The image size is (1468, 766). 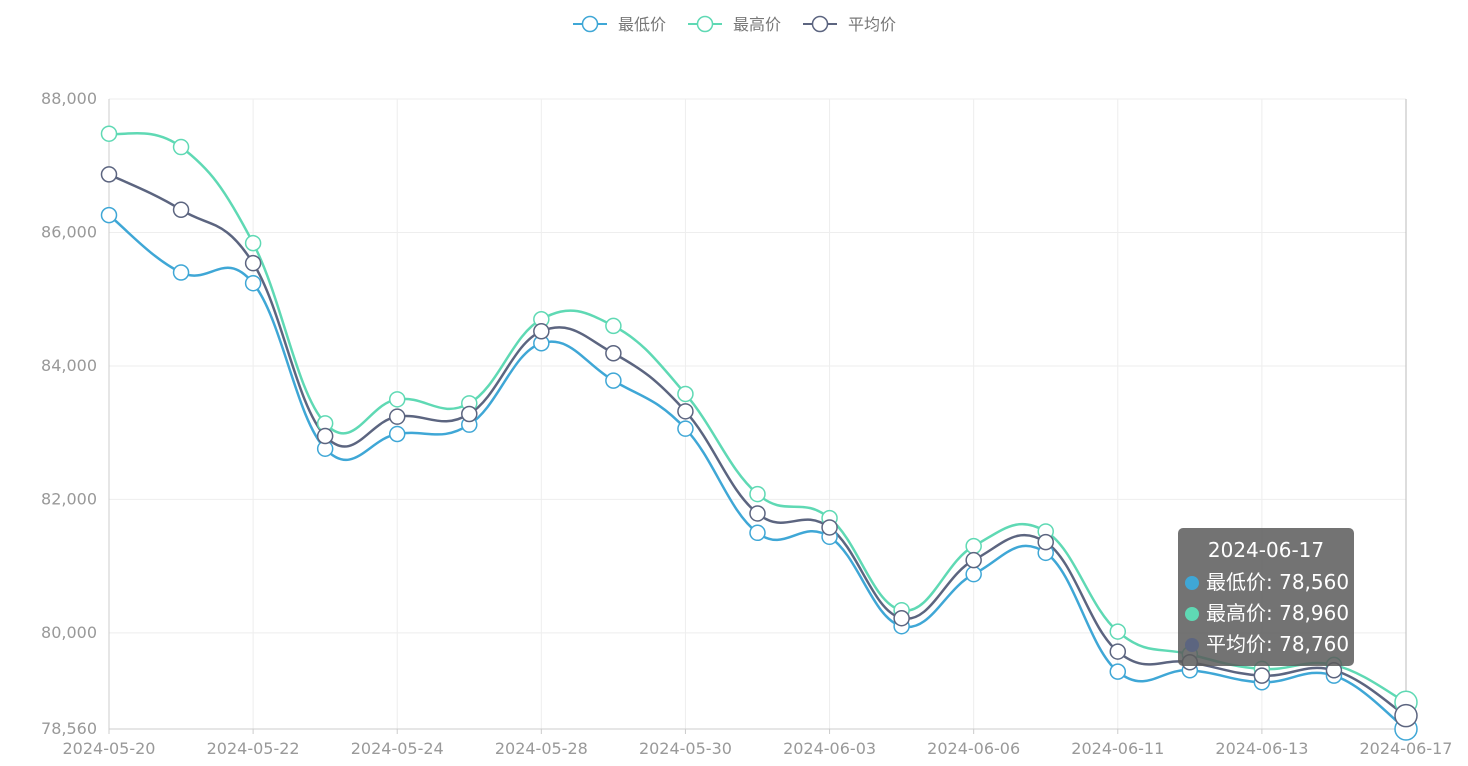 What do you see at coordinates (685, 748) in the screenshot?
I see `x-tick-label: 2024-05-30` at bounding box center [685, 748].